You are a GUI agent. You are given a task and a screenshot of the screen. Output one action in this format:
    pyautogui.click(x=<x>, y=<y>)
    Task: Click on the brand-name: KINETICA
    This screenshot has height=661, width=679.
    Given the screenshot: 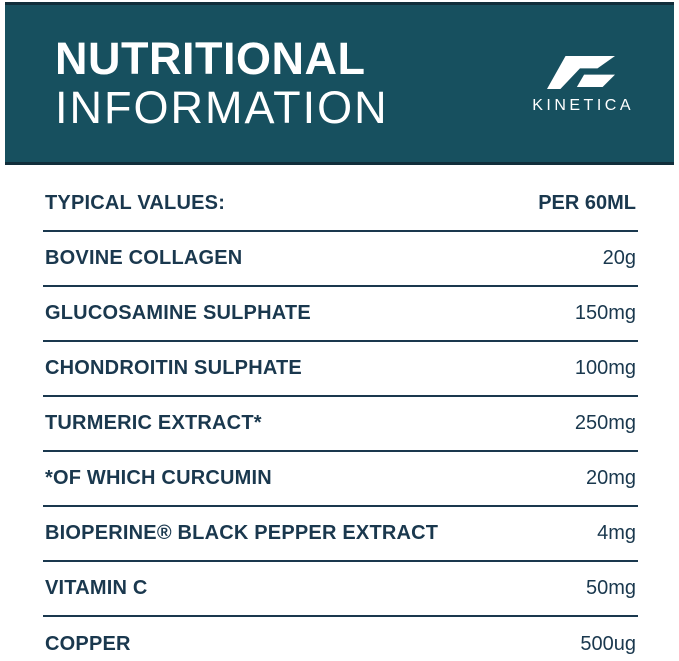 What is the action you would take?
    pyautogui.click(x=583, y=105)
    